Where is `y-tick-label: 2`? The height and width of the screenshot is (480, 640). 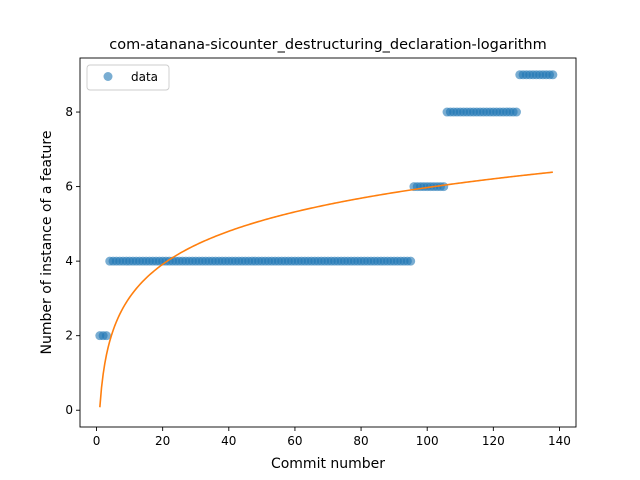 y-tick-label: 2 is located at coordinates (69, 336).